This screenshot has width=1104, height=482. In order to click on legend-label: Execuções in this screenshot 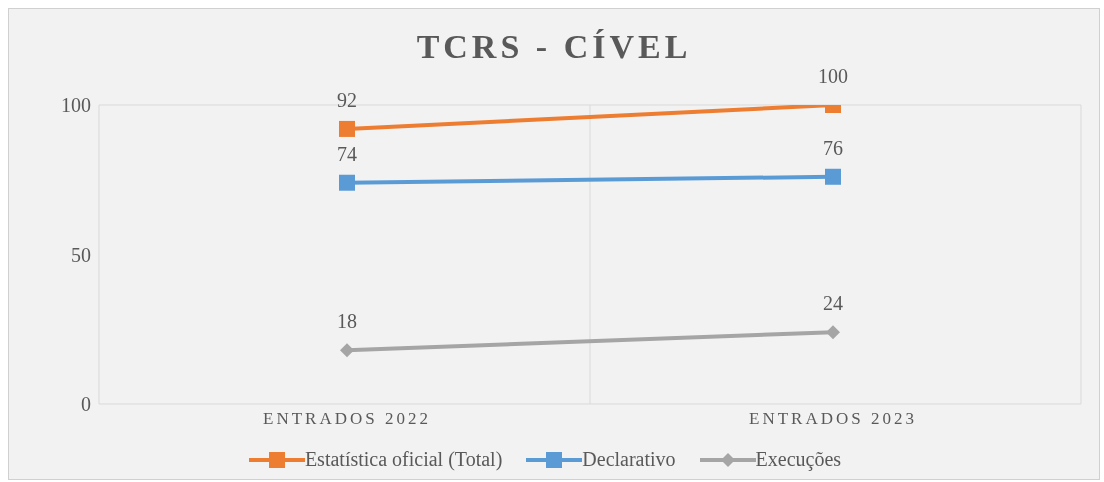, I will do `click(798, 459)`.